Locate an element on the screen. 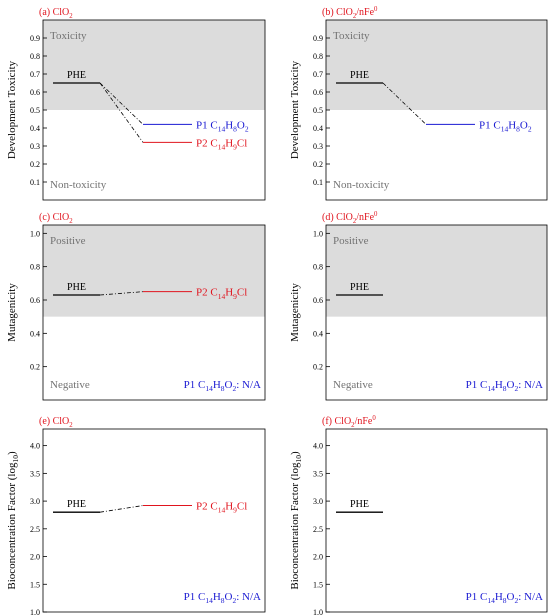 The image size is (550, 616). panel-label: (c) ClO2 is located at coordinates (56, 218).